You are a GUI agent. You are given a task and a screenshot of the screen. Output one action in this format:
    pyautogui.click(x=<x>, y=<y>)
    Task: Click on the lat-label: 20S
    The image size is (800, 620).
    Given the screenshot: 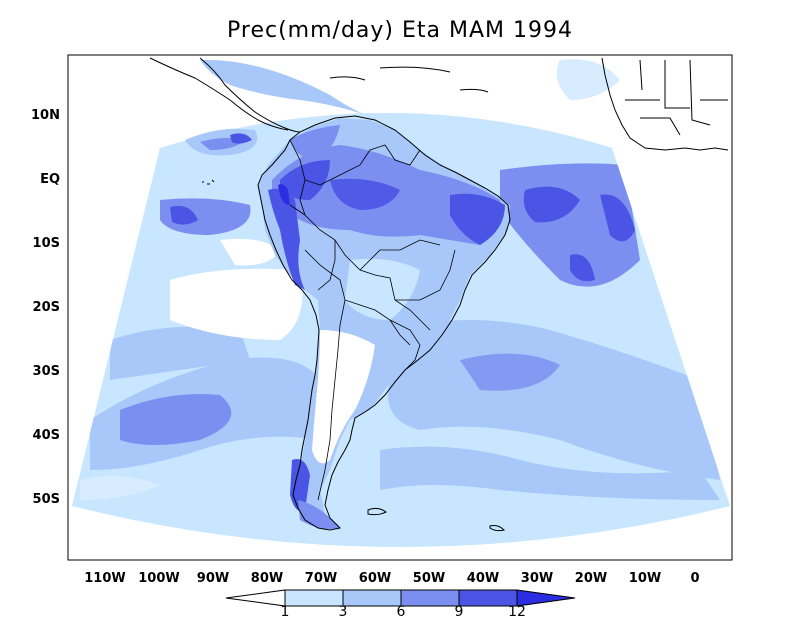 What is the action you would take?
    pyautogui.click(x=46, y=307)
    